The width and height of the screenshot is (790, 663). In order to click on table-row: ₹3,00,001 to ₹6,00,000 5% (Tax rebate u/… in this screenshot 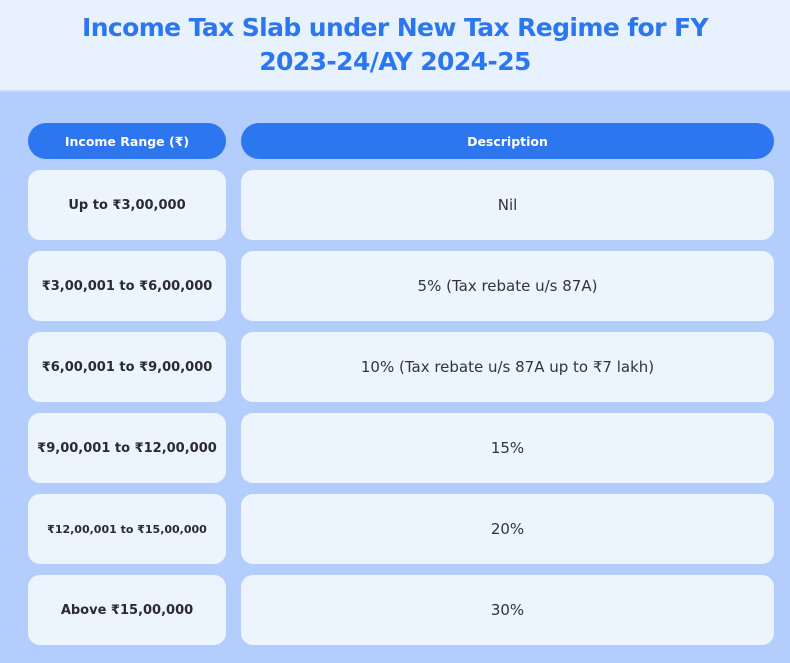, I will do `click(401, 286)`.